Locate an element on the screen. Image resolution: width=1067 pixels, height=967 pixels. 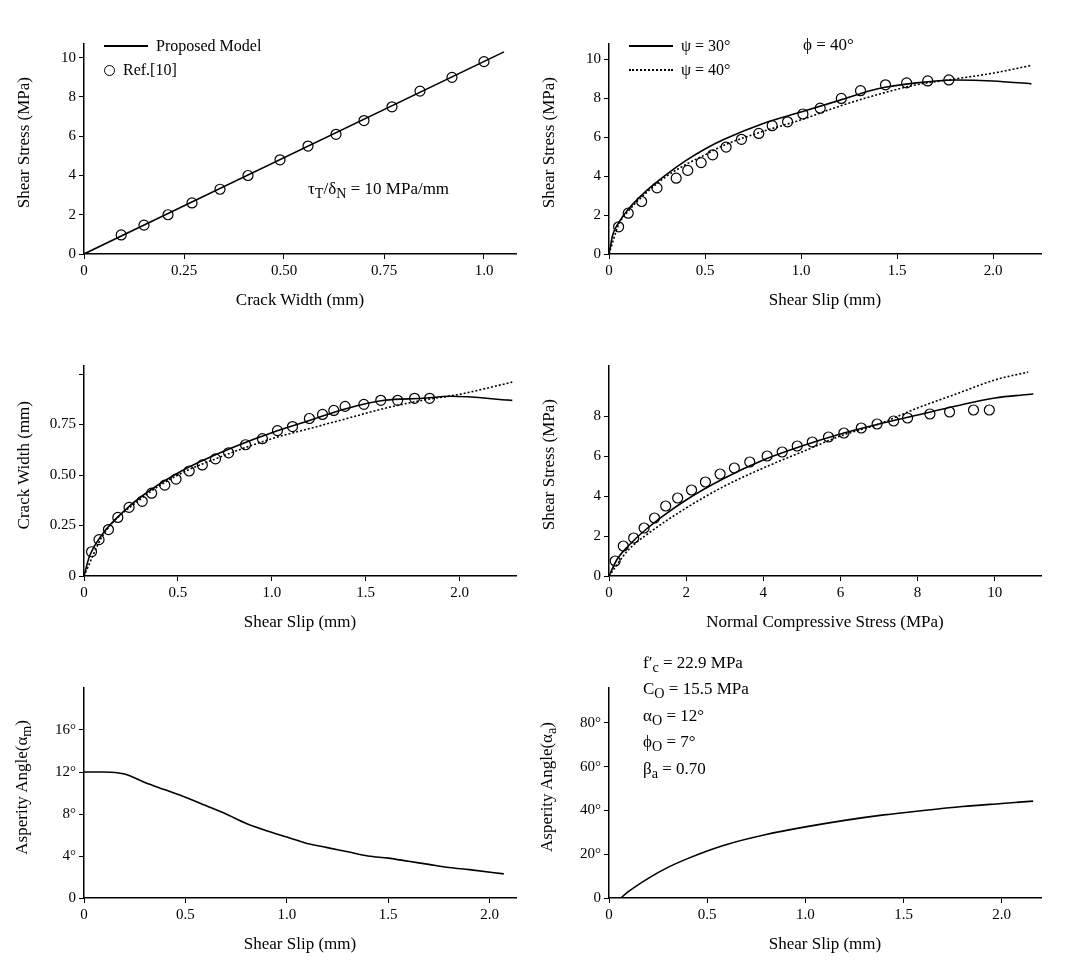
legend-label: Ref.[10] is located at coordinates (150, 70).